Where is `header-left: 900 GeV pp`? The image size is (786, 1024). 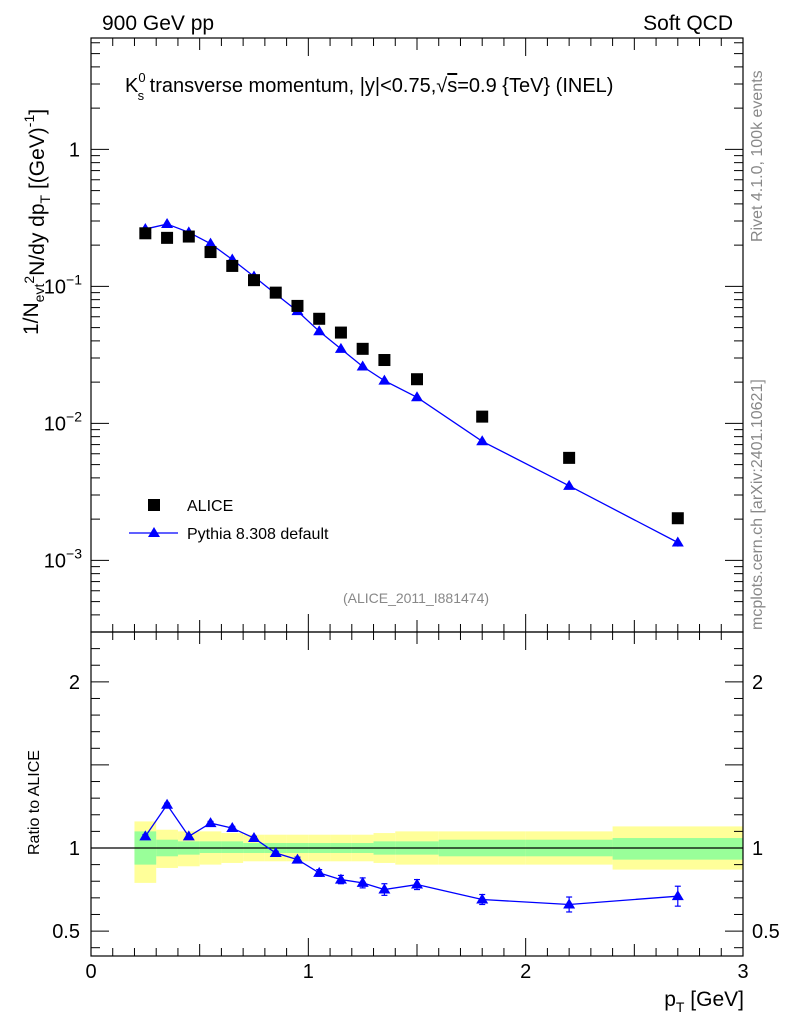
header-left: 900 GeV pp is located at coordinates (158, 23).